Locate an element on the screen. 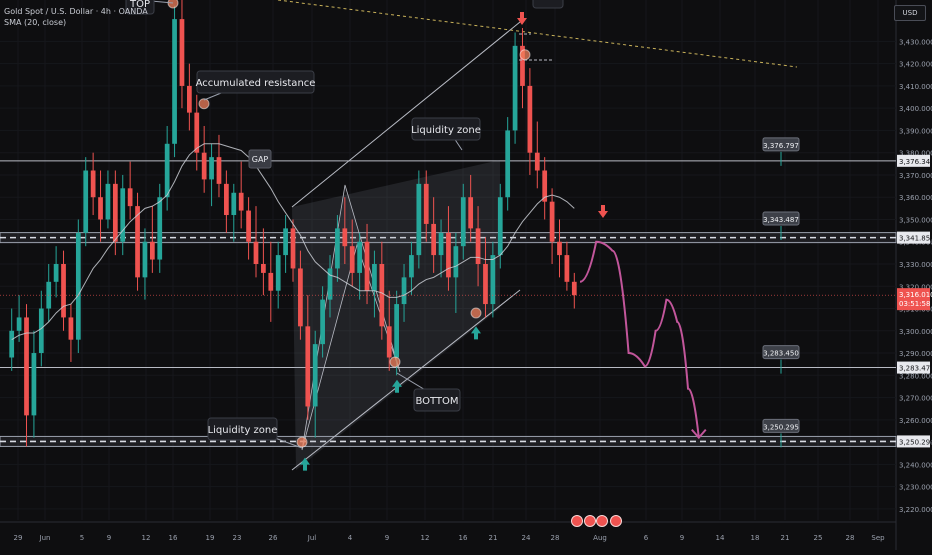 This screenshot has height=555, width=932. price-axis-level-label: 3,376.344 is located at coordinates (915, 162).